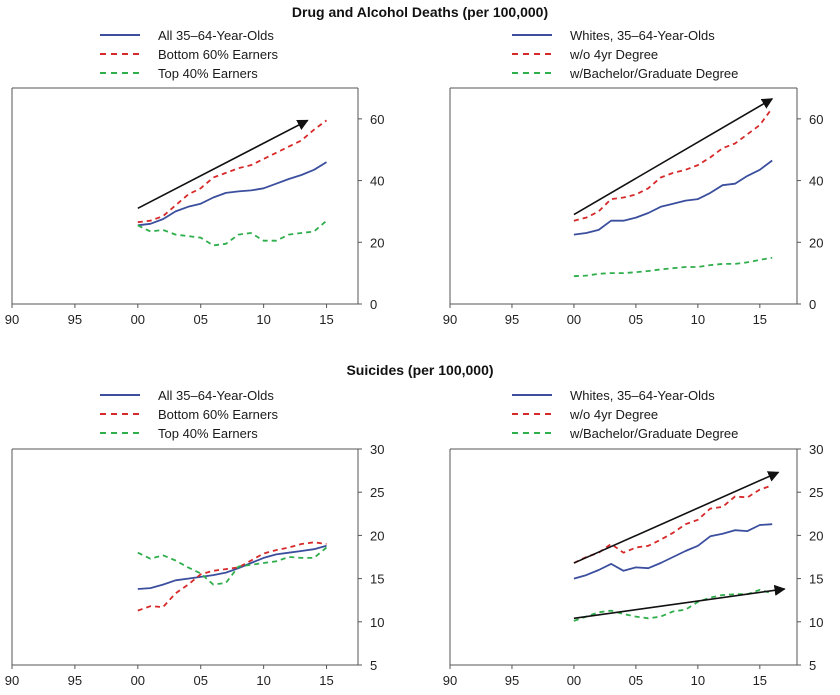 The image size is (840, 695). I want to click on da-all-ytick-label-40: 40, so click(377, 181).